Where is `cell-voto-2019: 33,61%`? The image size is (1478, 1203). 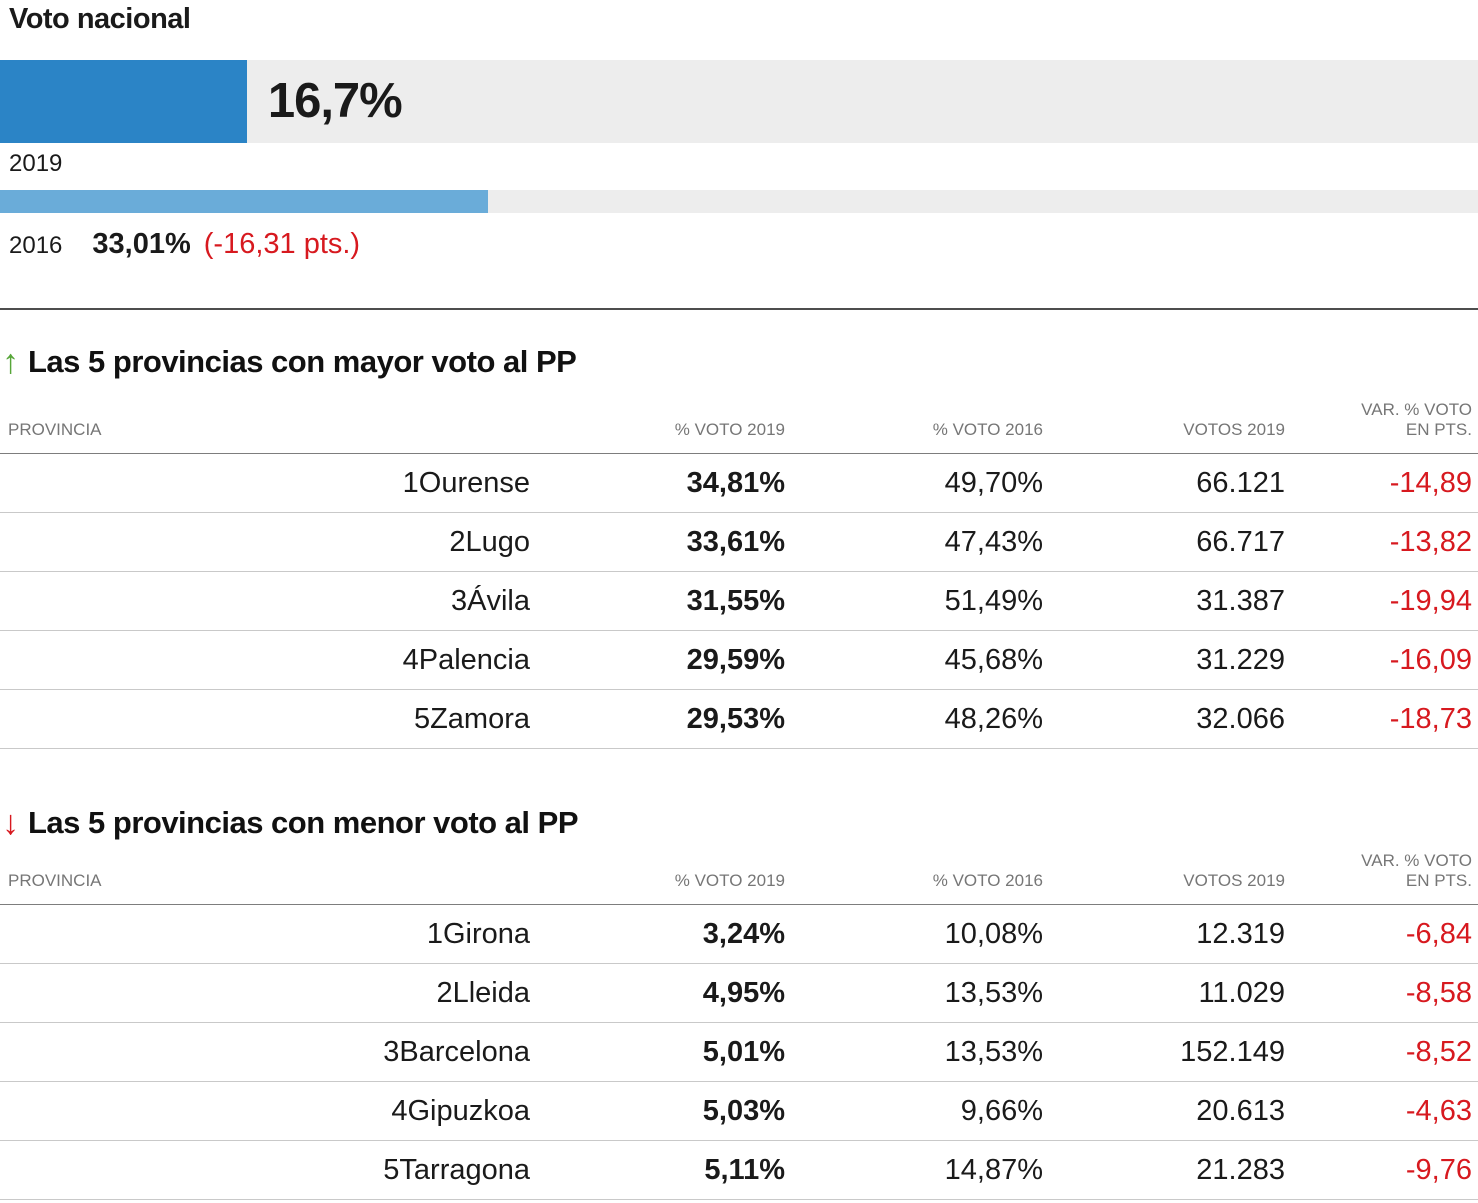
cell-voto-2019: 33,61% is located at coordinates (657, 542).